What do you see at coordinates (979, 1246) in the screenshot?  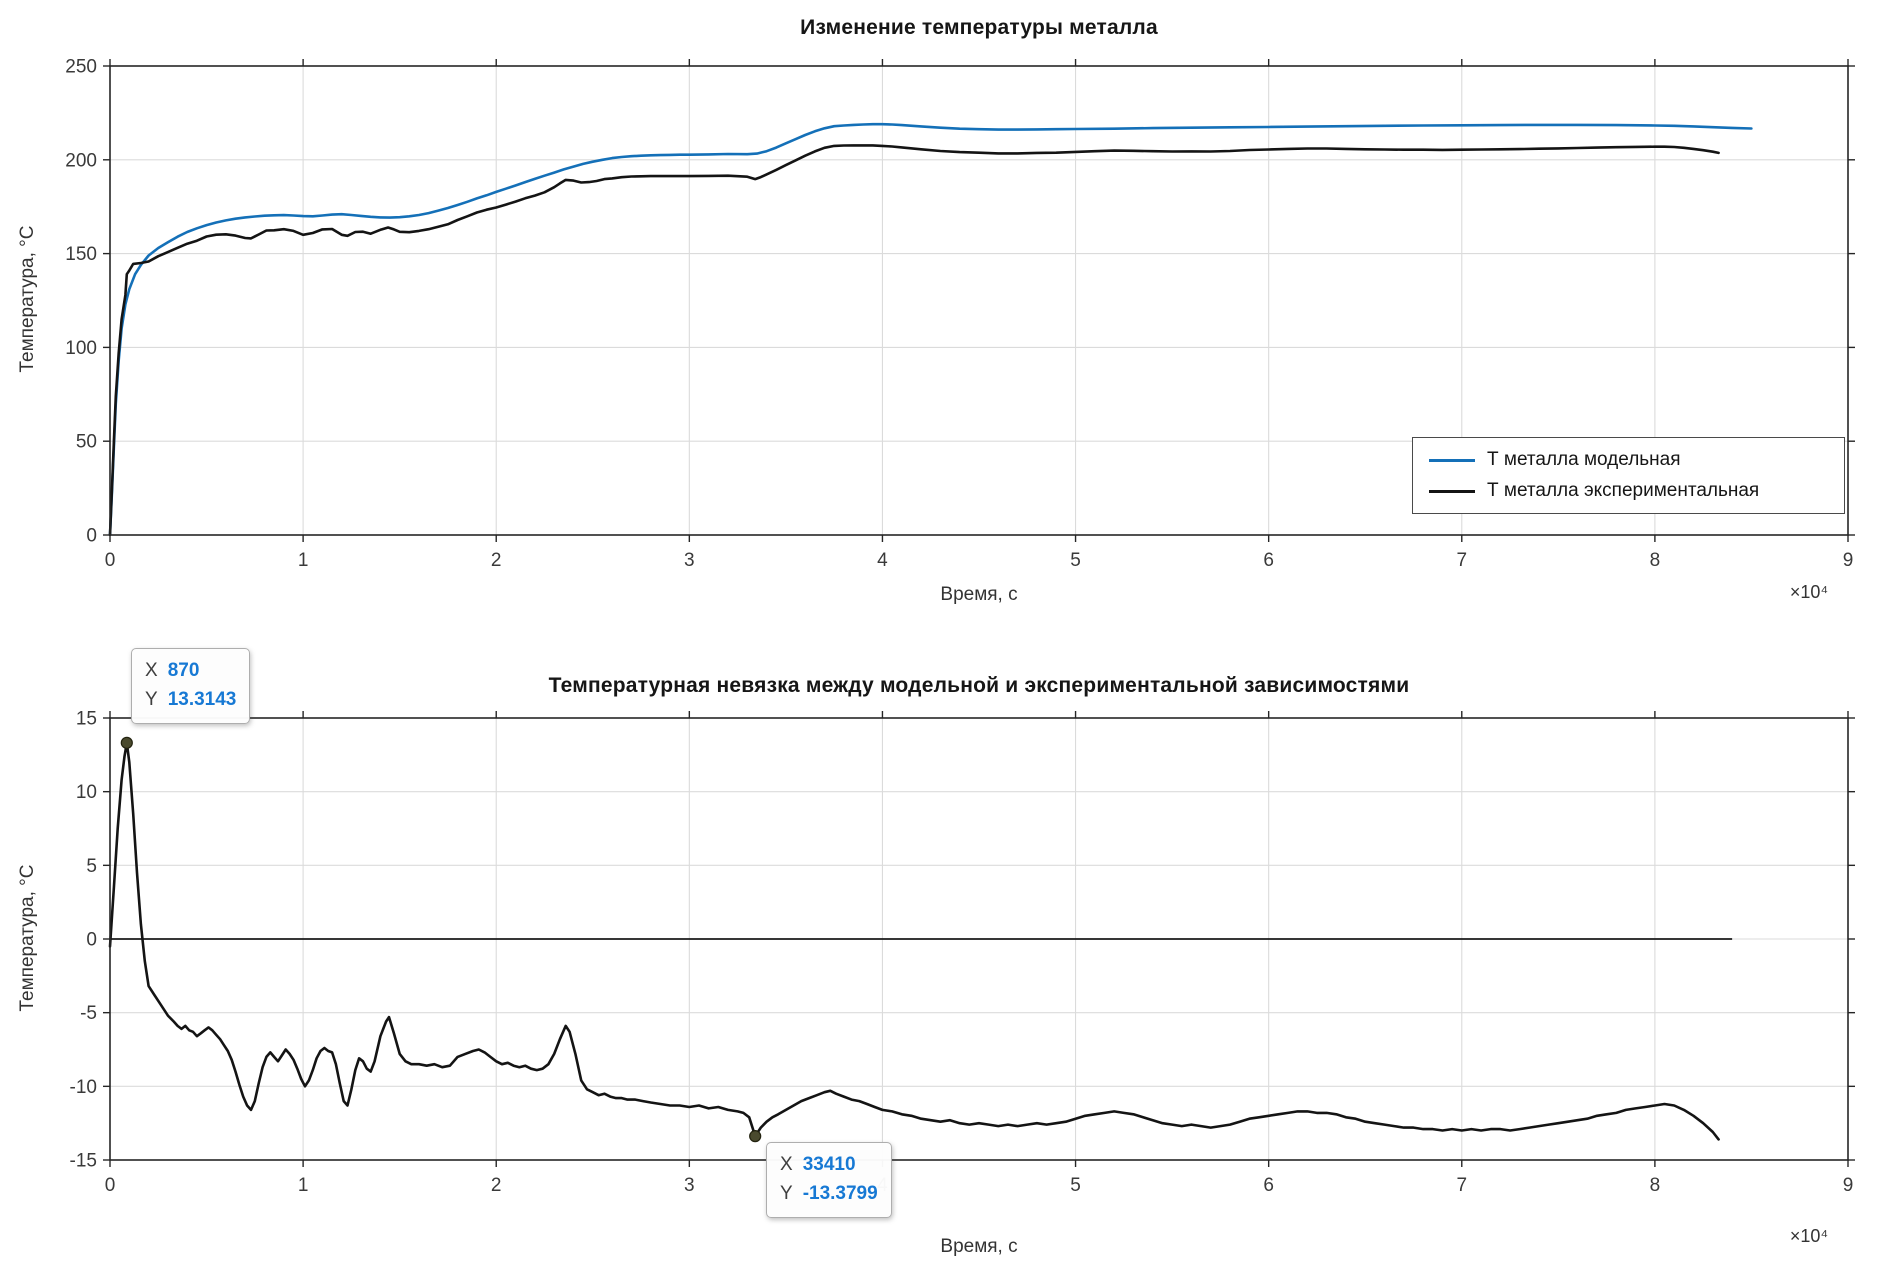 I see `bottom-chart-x-axis-label: Время, с` at bounding box center [979, 1246].